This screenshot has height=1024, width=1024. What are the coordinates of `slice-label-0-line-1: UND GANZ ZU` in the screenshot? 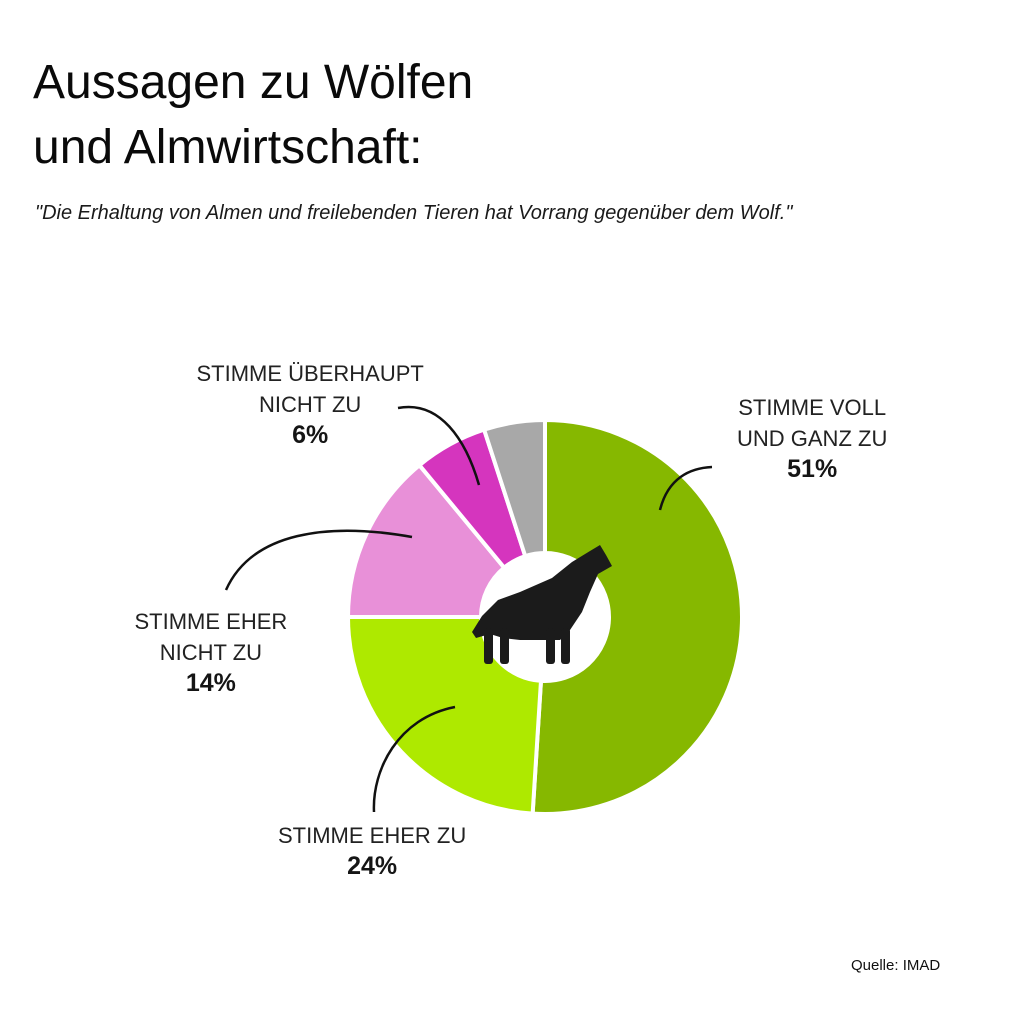 It's located at (812, 438).